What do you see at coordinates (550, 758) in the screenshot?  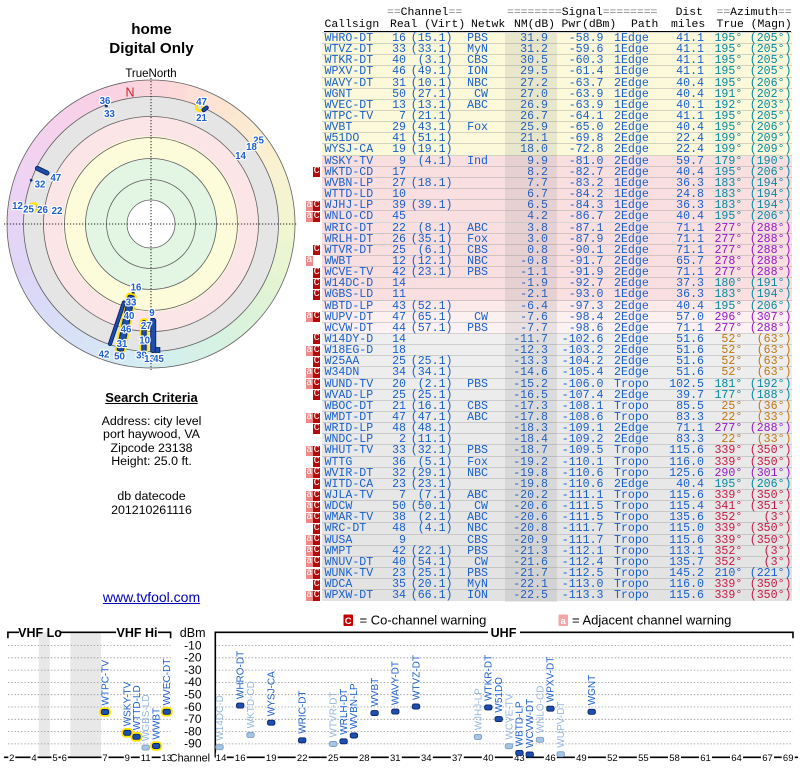 I see `svg-text: 46` at bounding box center [550, 758].